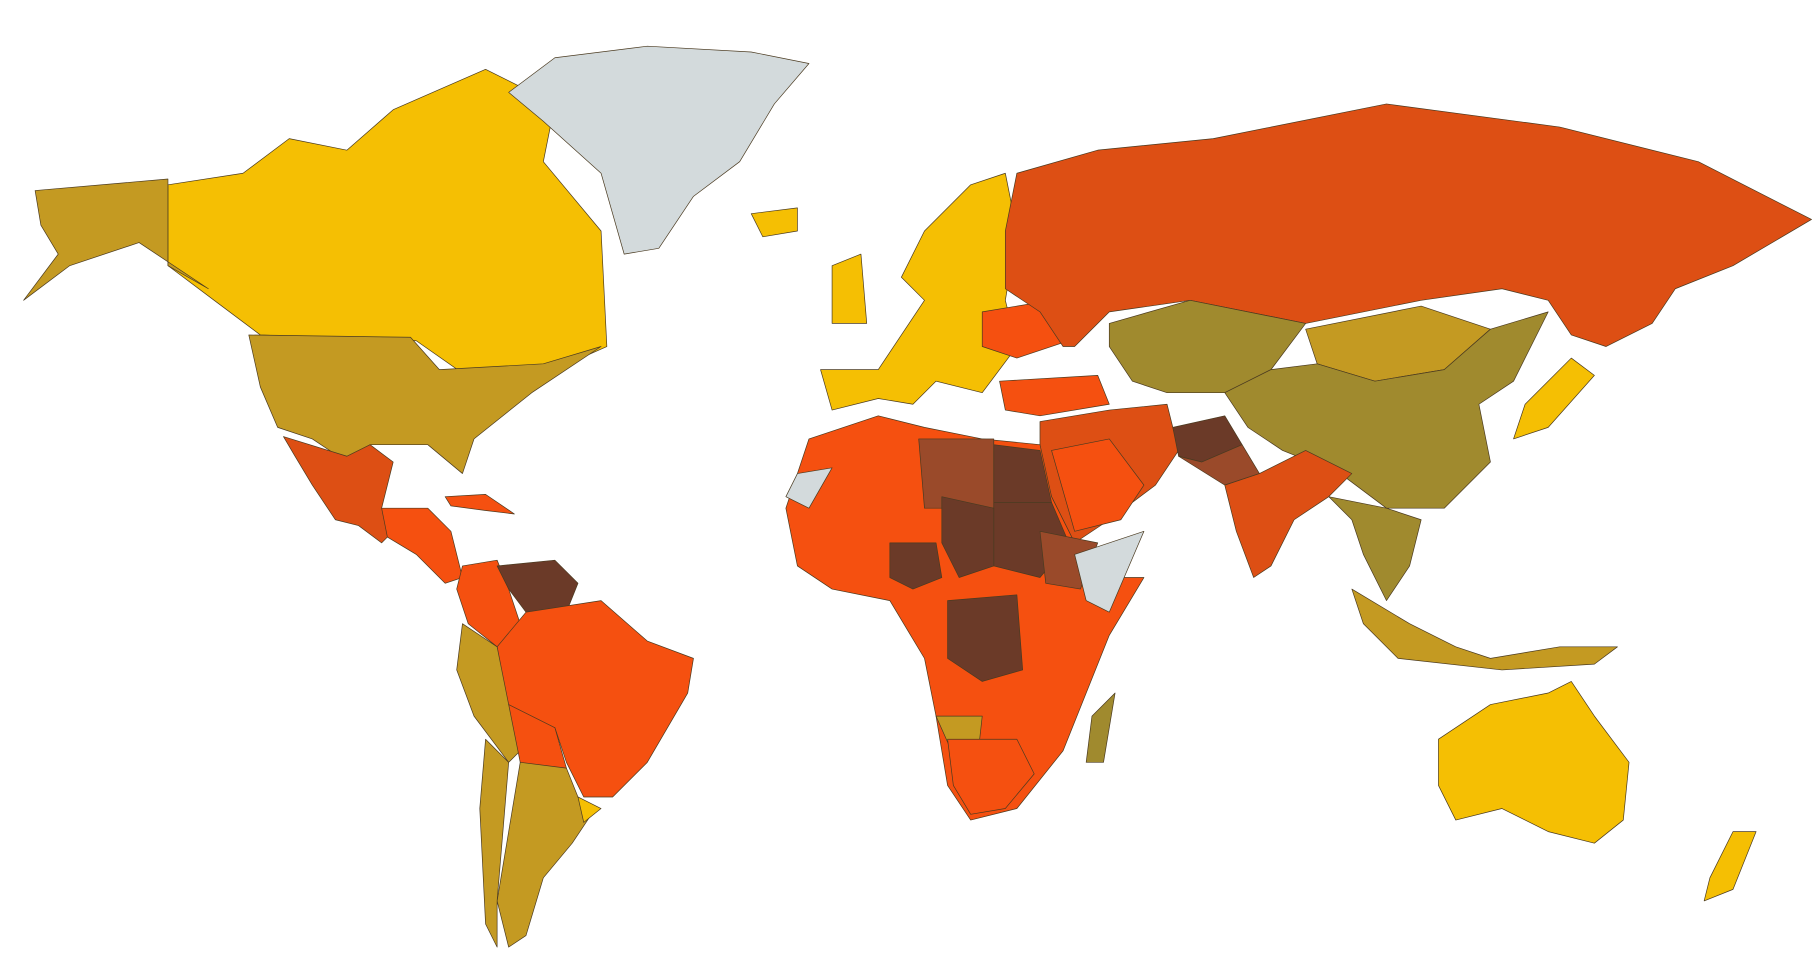 The height and width of the screenshot is (976, 1812). Describe the element at coordinates (425, 404) in the screenshot. I see `usa` at that location.